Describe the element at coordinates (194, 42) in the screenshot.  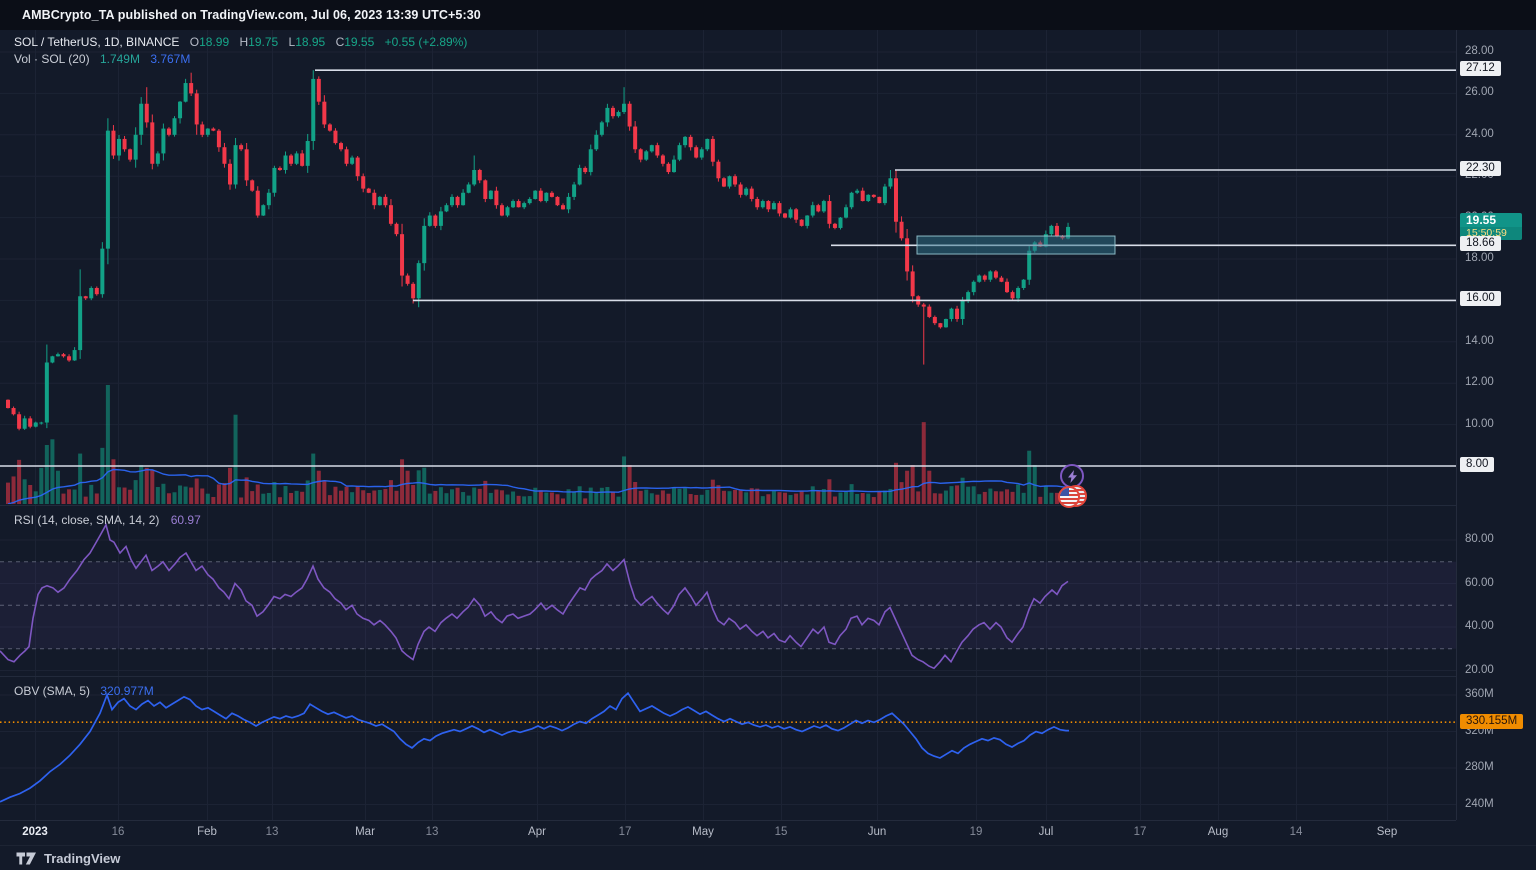
I see `open-label: O` at that location.